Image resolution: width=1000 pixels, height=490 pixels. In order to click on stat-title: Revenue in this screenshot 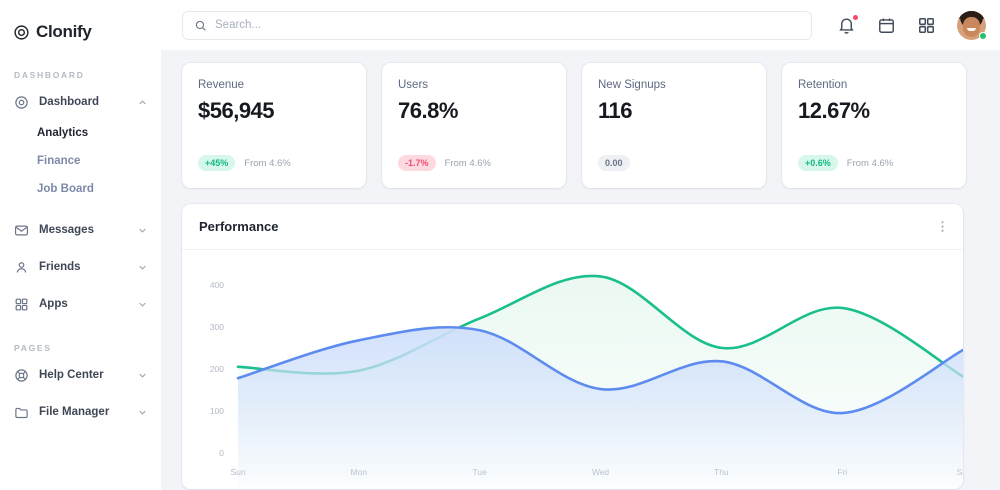, I will do `click(221, 85)`.